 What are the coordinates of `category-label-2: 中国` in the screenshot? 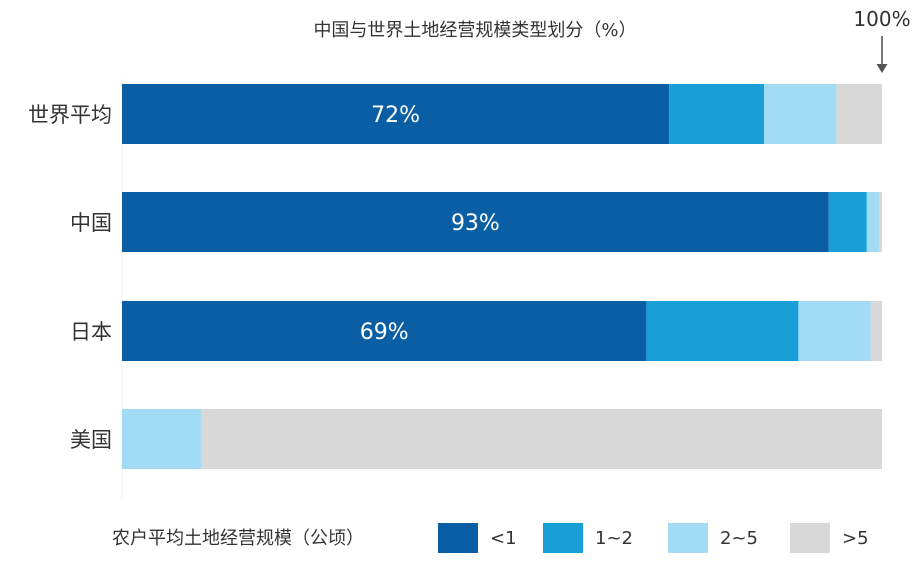 It's located at (91, 223).